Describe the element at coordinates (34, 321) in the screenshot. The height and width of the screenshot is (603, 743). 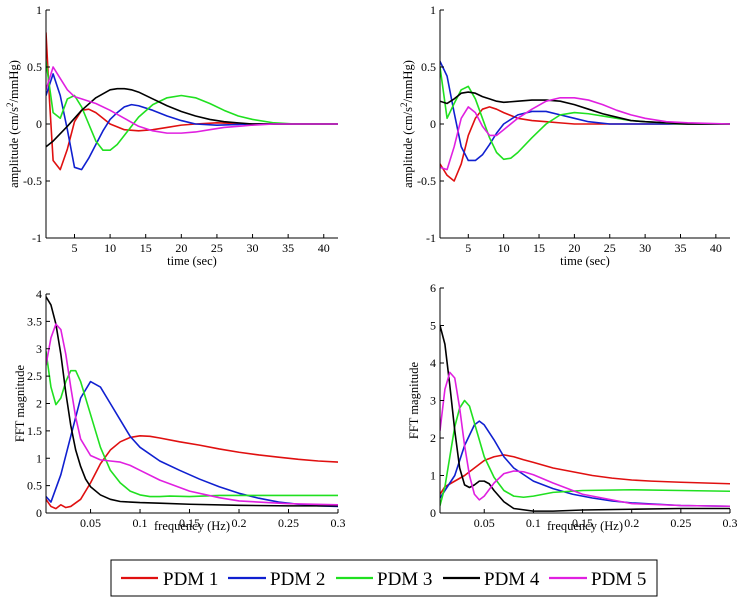
I see `y-tick-label: 3.5` at that location.